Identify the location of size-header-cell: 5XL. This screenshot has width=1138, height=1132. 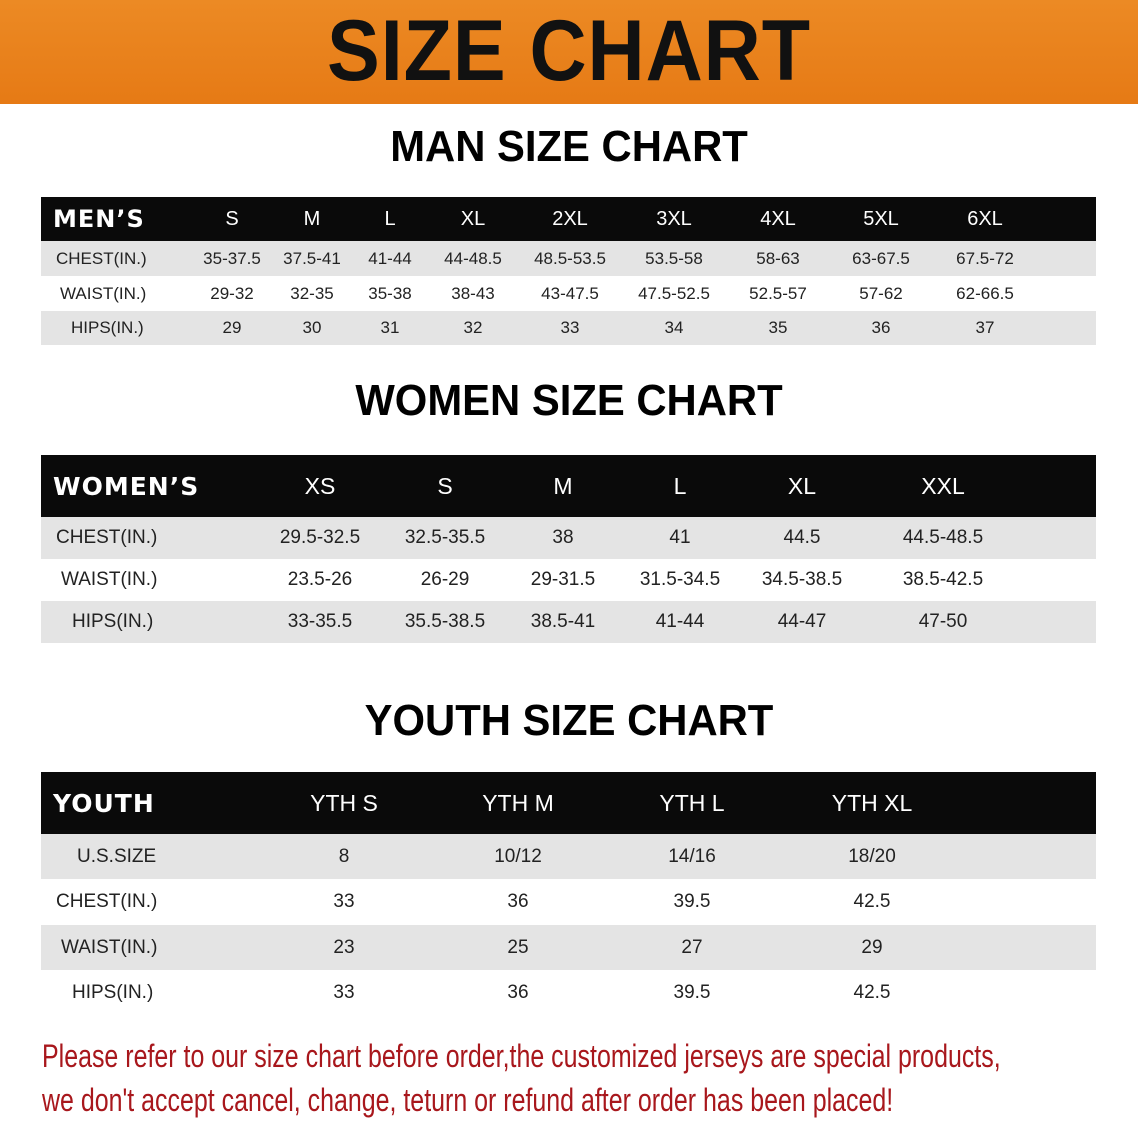
(881, 218).